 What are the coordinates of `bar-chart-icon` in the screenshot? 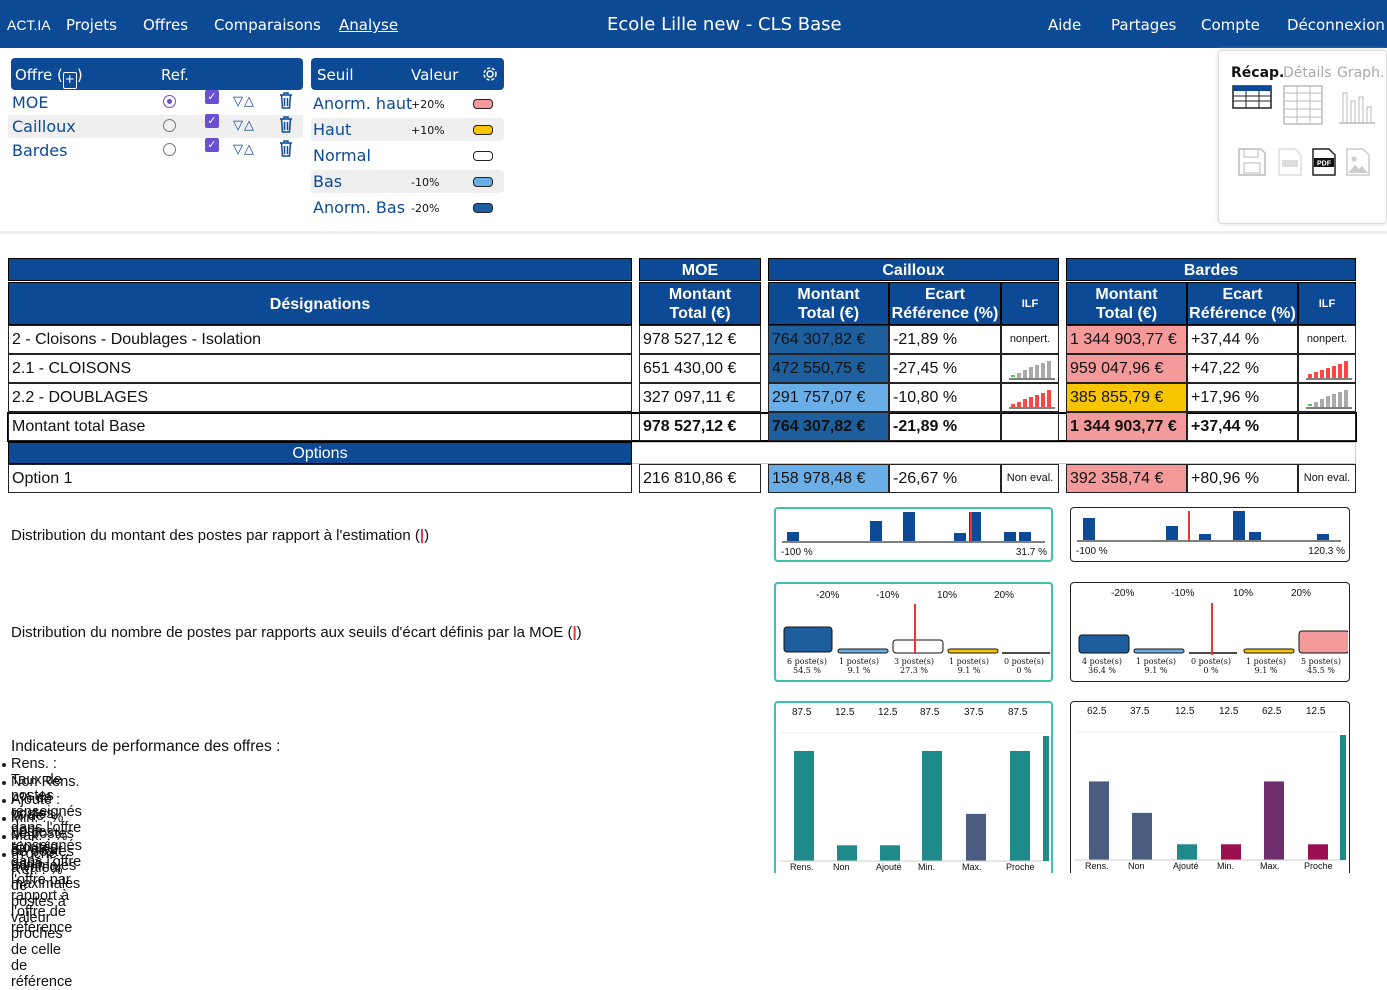 It's located at (1357, 105).